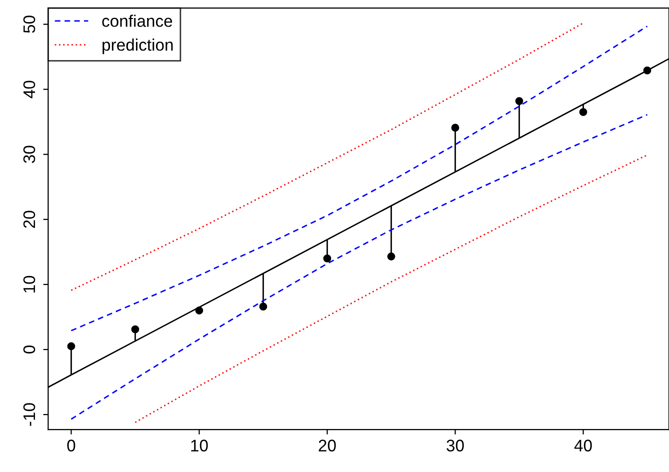  Describe the element at coordinates (137, 46) in the screenshot. I see `legend-label: prediction` at that location.